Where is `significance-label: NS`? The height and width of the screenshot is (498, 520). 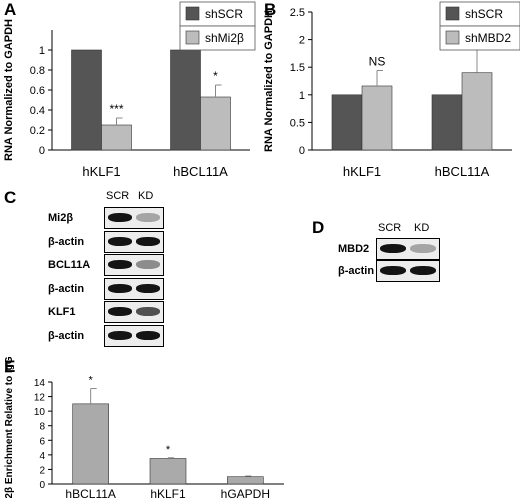 significance-label: NS is located at coordinates (377, 62).